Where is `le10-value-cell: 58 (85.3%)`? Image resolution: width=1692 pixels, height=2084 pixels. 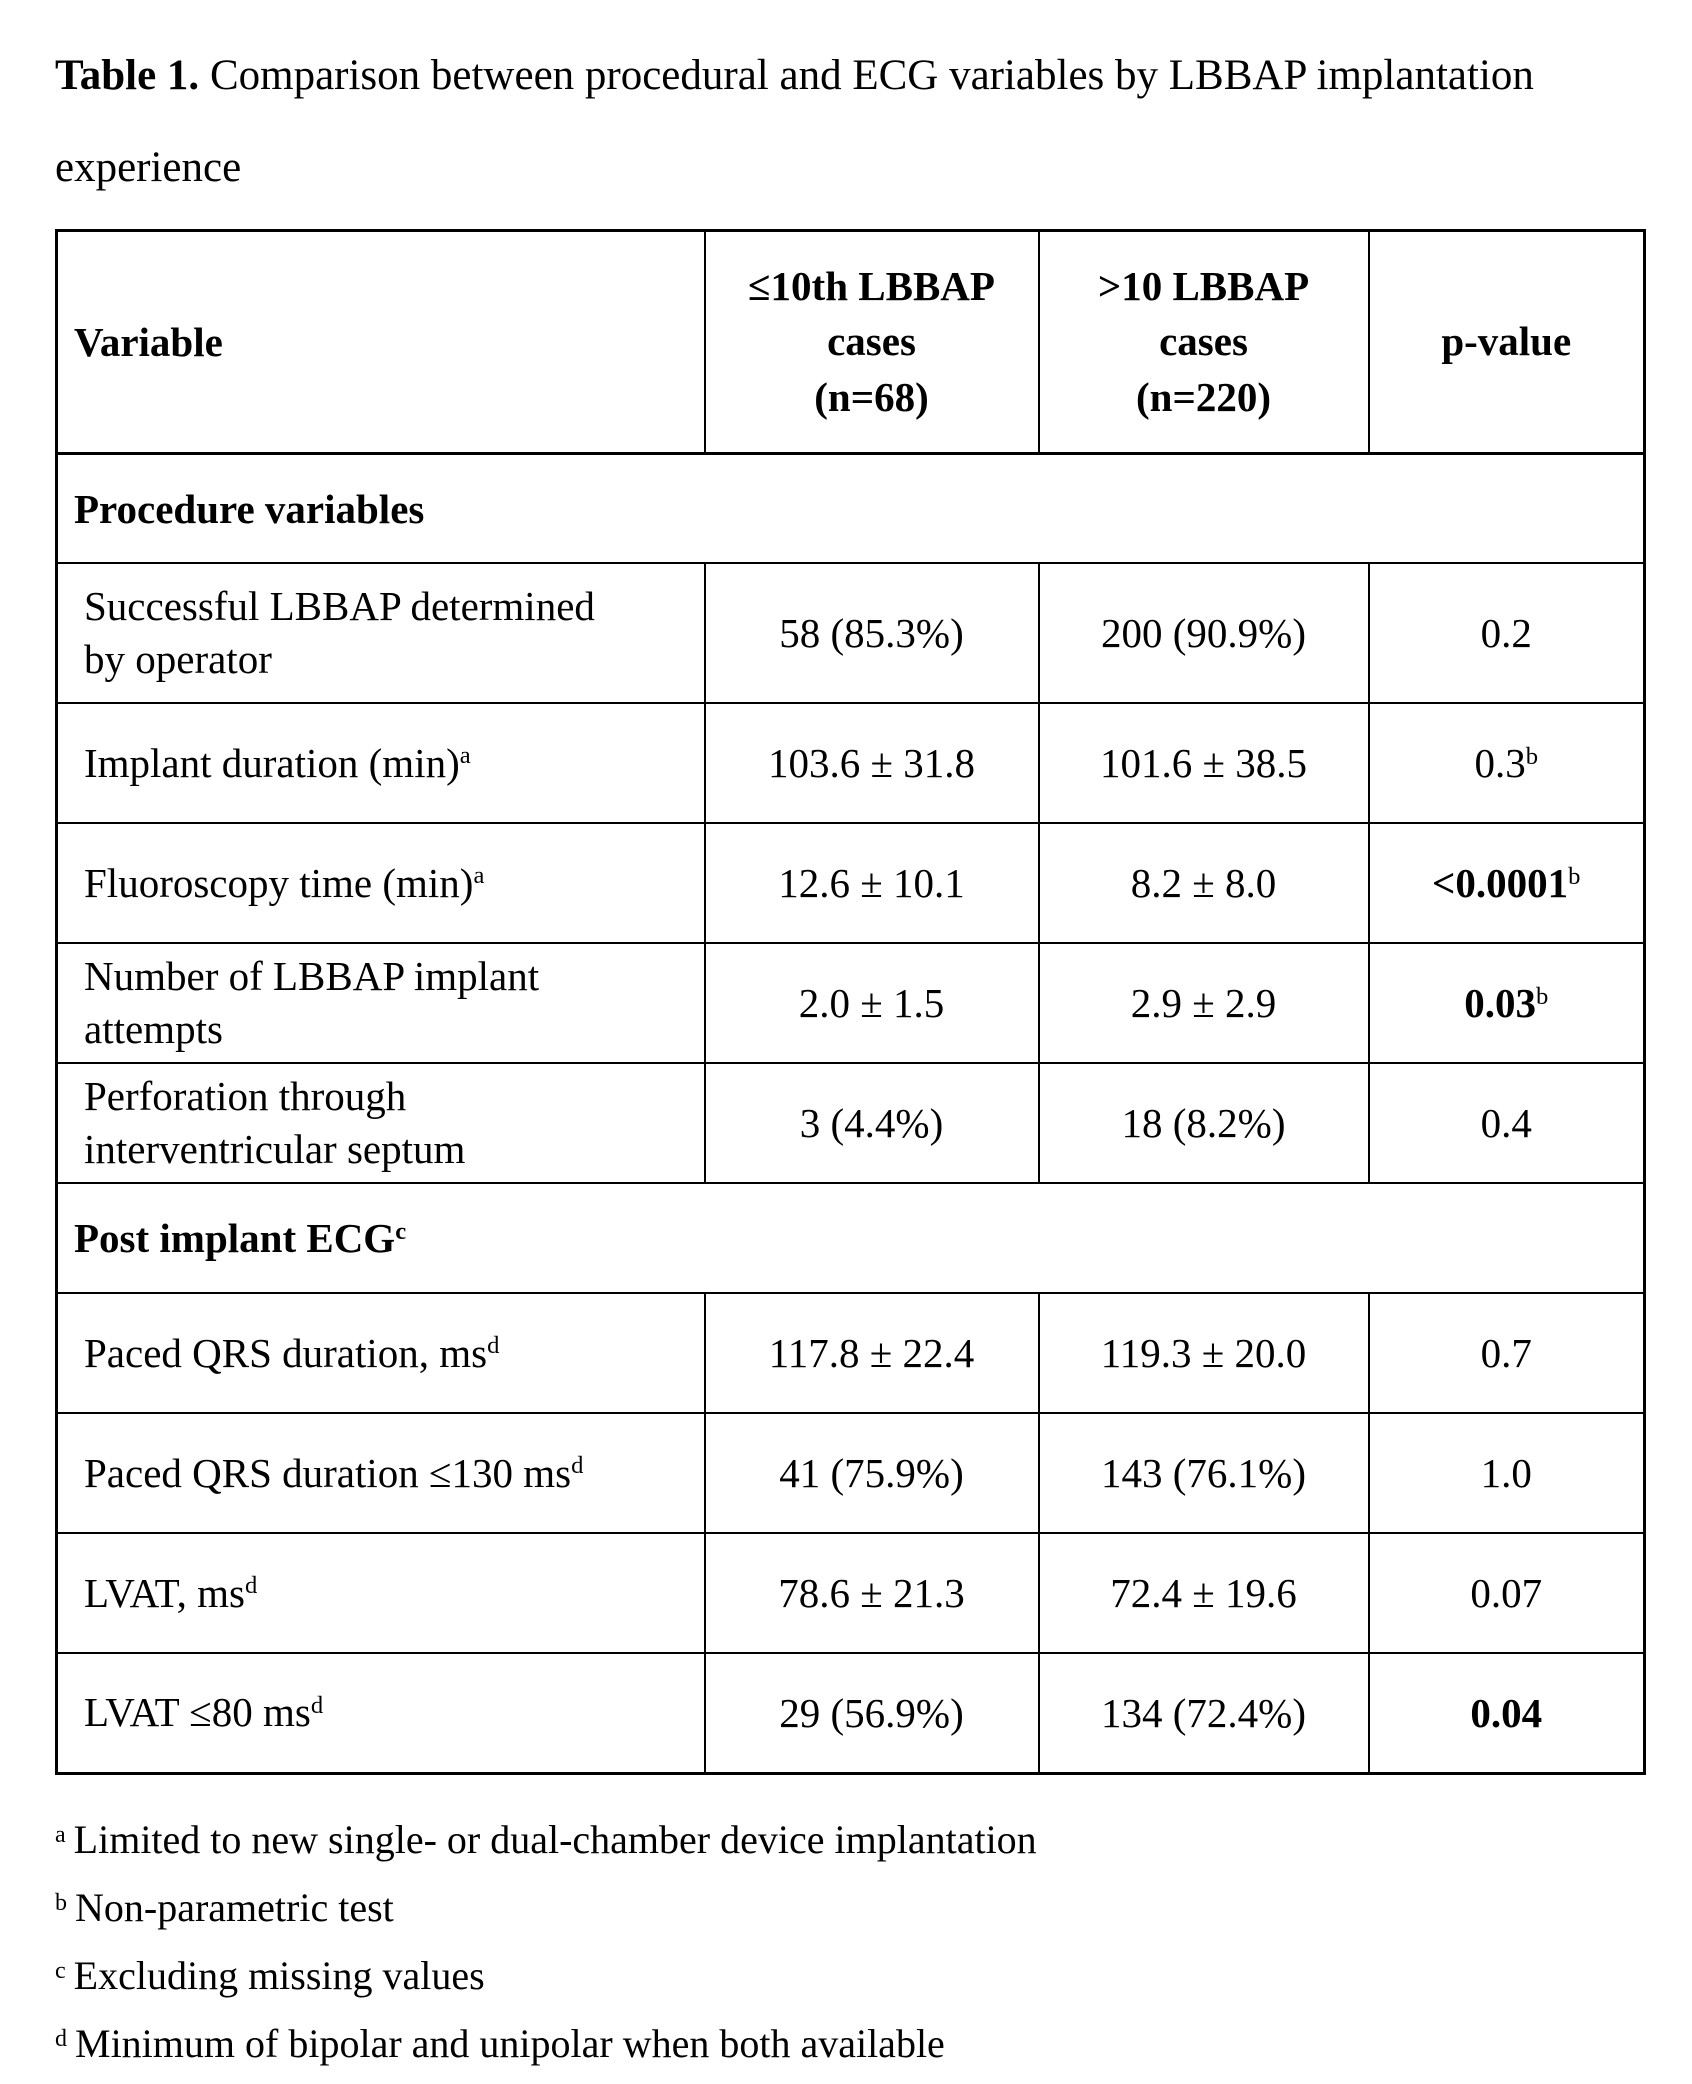 le10-value-cell: 58 (85.3%) is located at coordinates (871, 633).